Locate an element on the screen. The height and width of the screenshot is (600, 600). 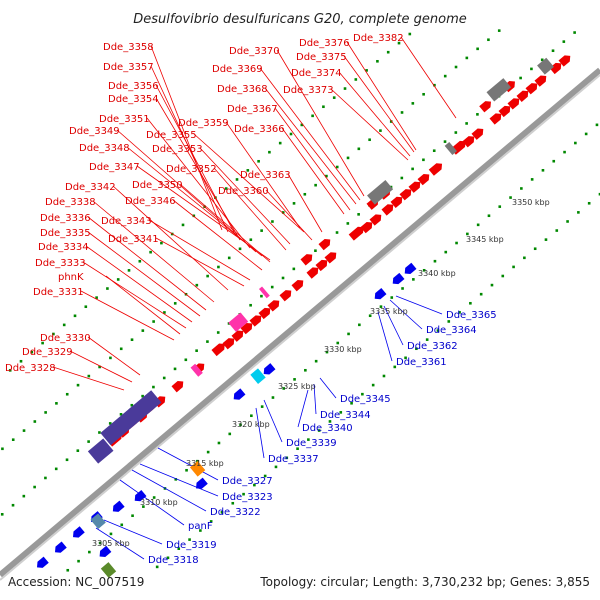
gene-label: Dde_3353 is located at coordinates (177, 149).